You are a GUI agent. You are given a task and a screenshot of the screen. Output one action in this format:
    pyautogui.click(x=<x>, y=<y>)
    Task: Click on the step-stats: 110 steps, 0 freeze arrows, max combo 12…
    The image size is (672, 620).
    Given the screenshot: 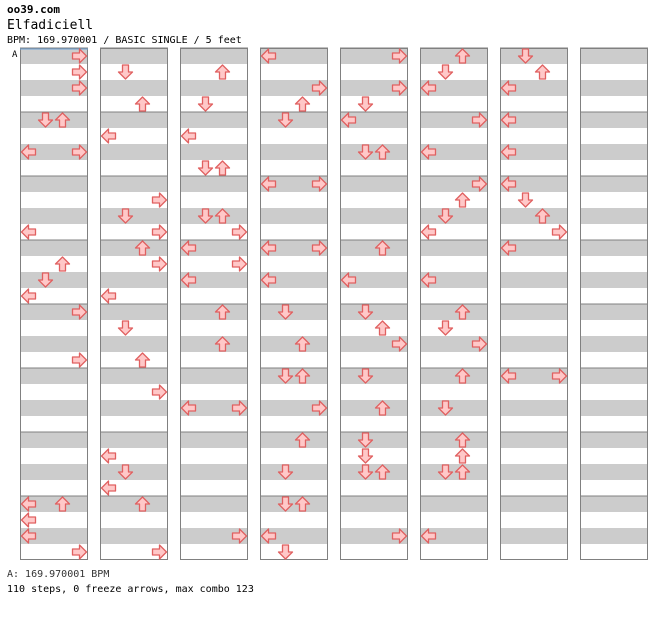 What is the action you would take?
    pyautogui.click(x=130, y=589)
    